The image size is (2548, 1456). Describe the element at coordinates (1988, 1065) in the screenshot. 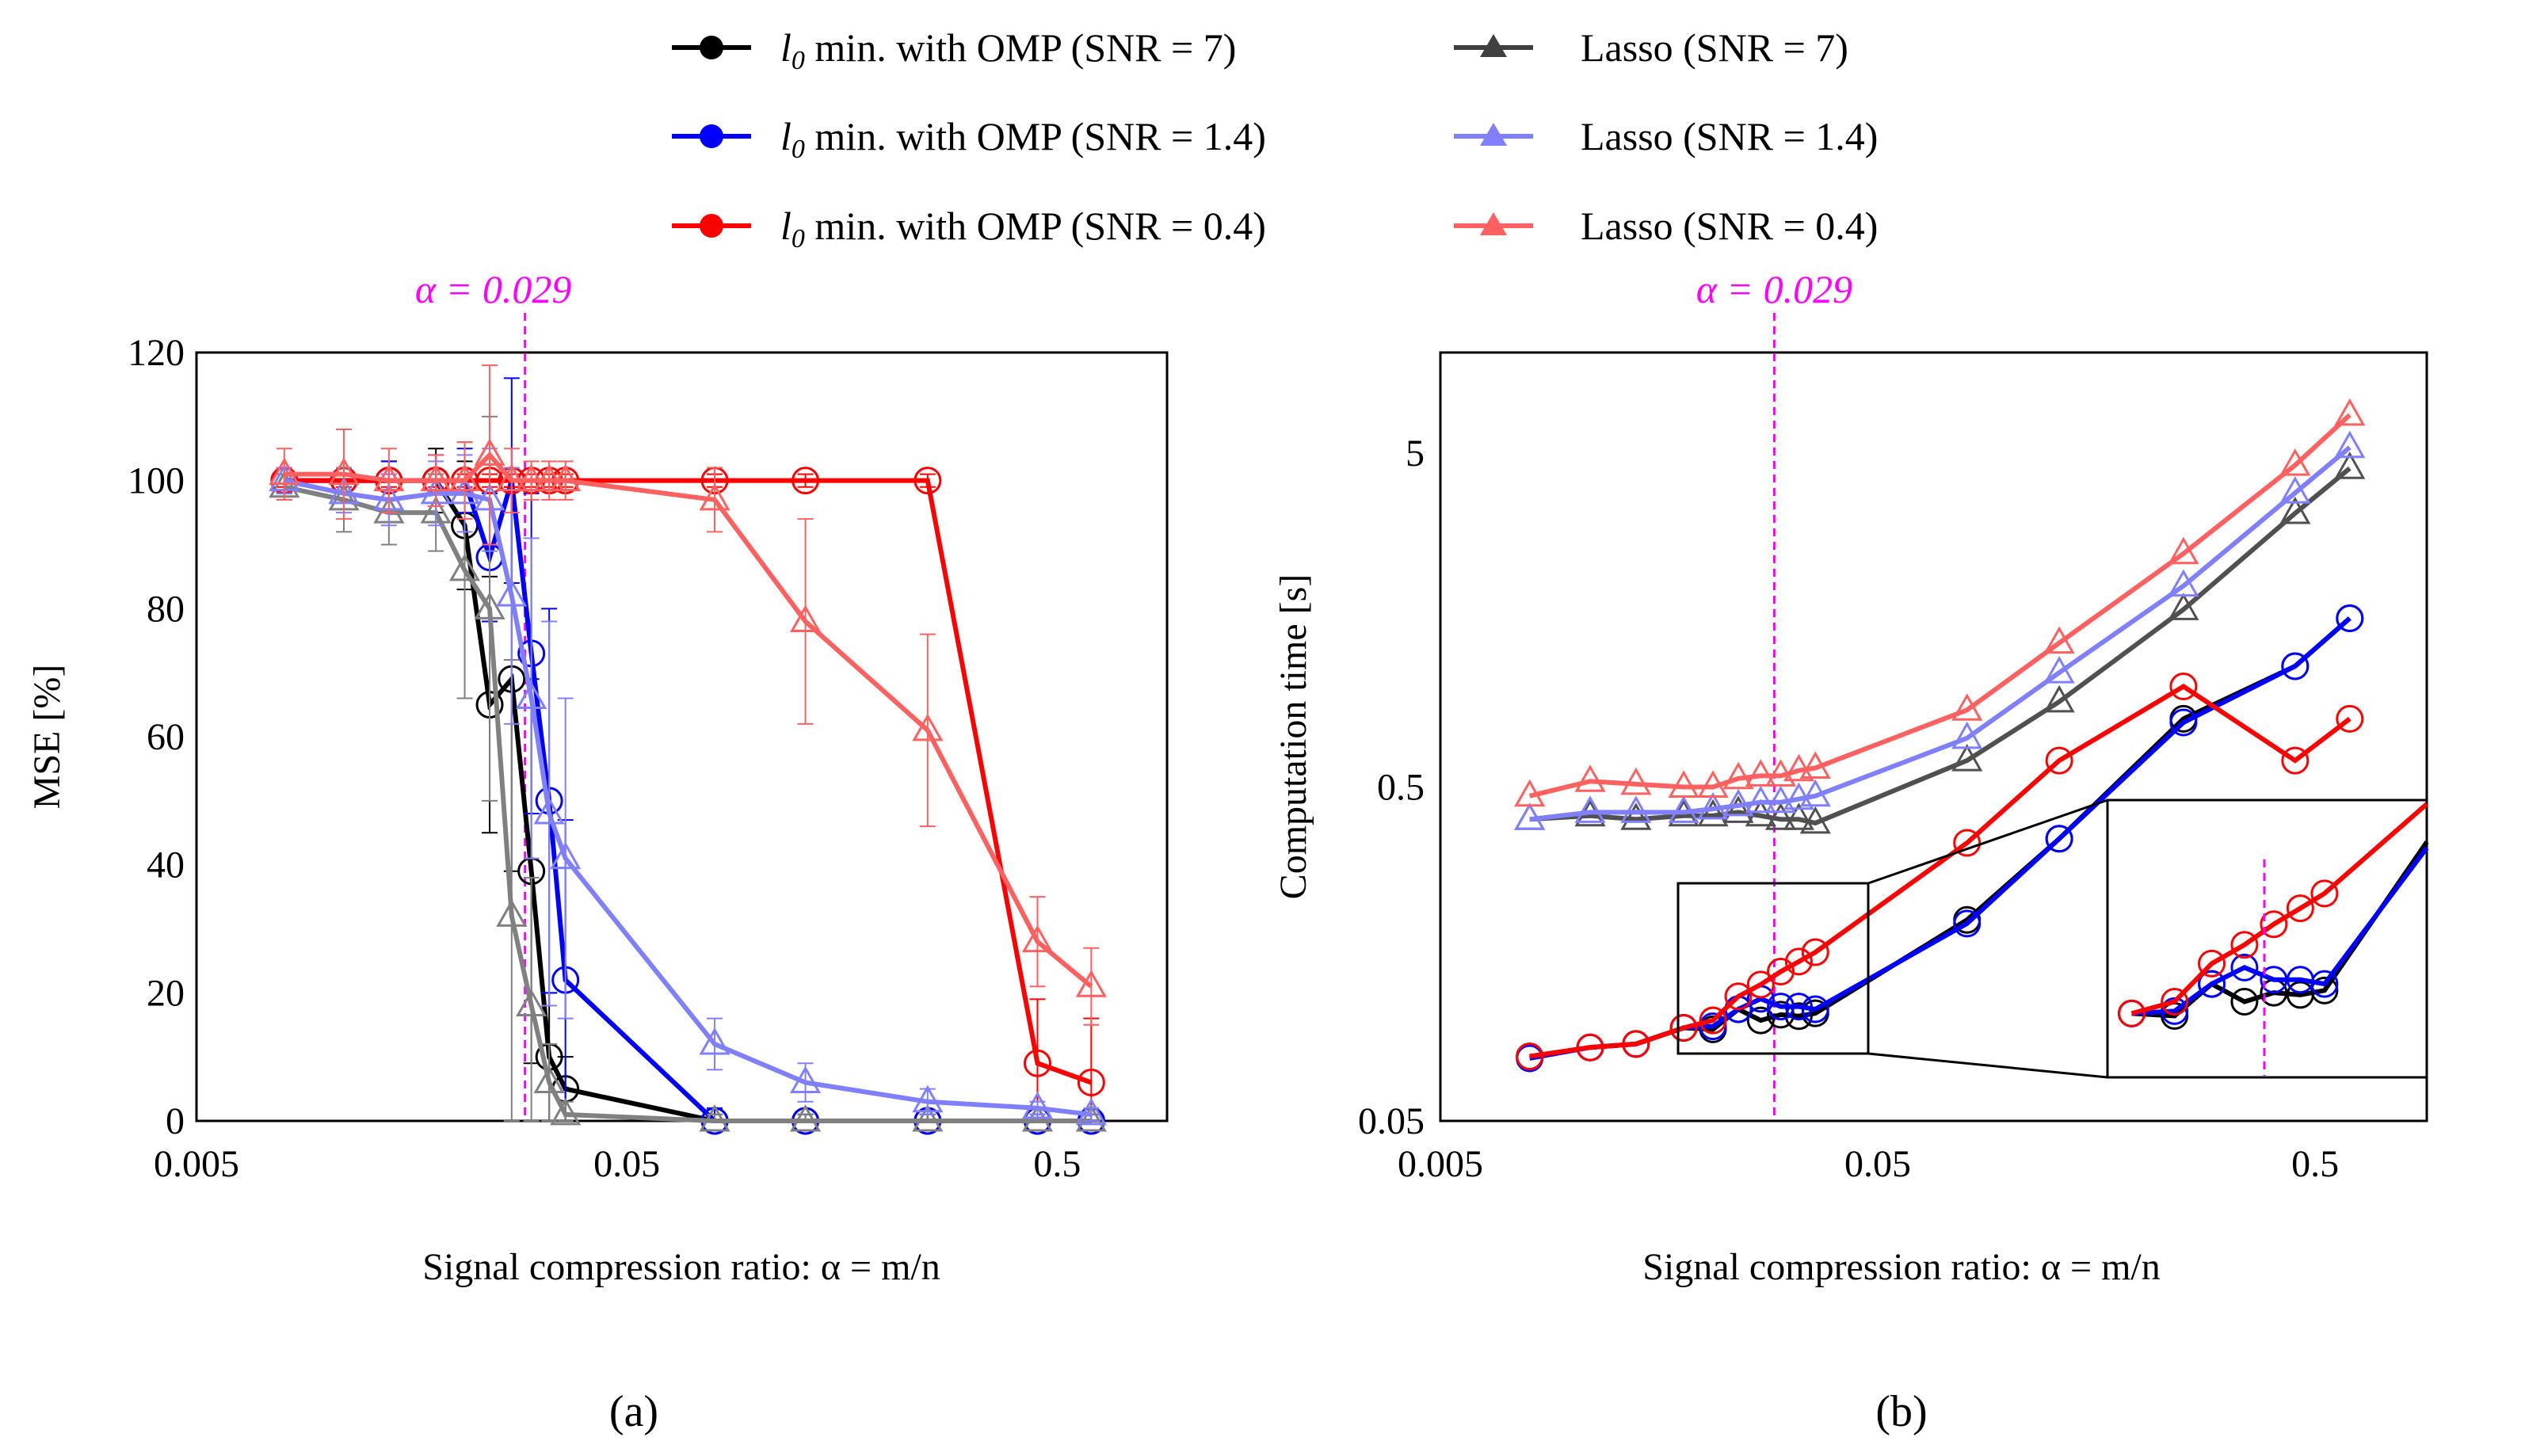

I see `inset-connector-bottom` at that location.